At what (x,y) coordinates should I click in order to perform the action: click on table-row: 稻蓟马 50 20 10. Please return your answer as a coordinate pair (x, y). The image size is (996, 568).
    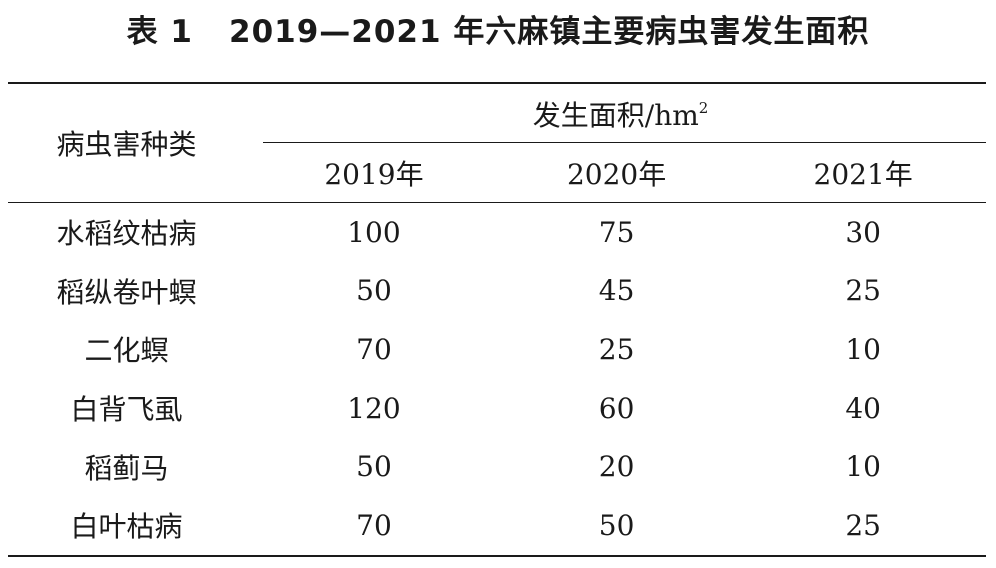
    Looking at the image, I should click on (497, 466).